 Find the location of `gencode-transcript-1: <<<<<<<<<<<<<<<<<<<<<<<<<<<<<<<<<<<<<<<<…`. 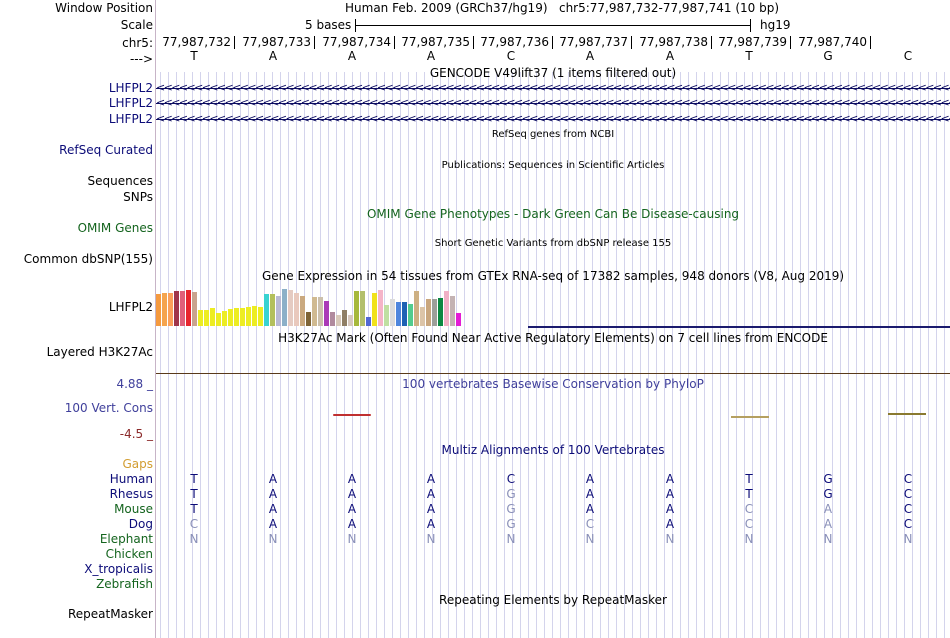

gencode-transcript-1: <<<<<<<<<<<<<<<<<<<<<<<<<<<<<<<<<<<<<<<<… is located at coordinates (553, 87).